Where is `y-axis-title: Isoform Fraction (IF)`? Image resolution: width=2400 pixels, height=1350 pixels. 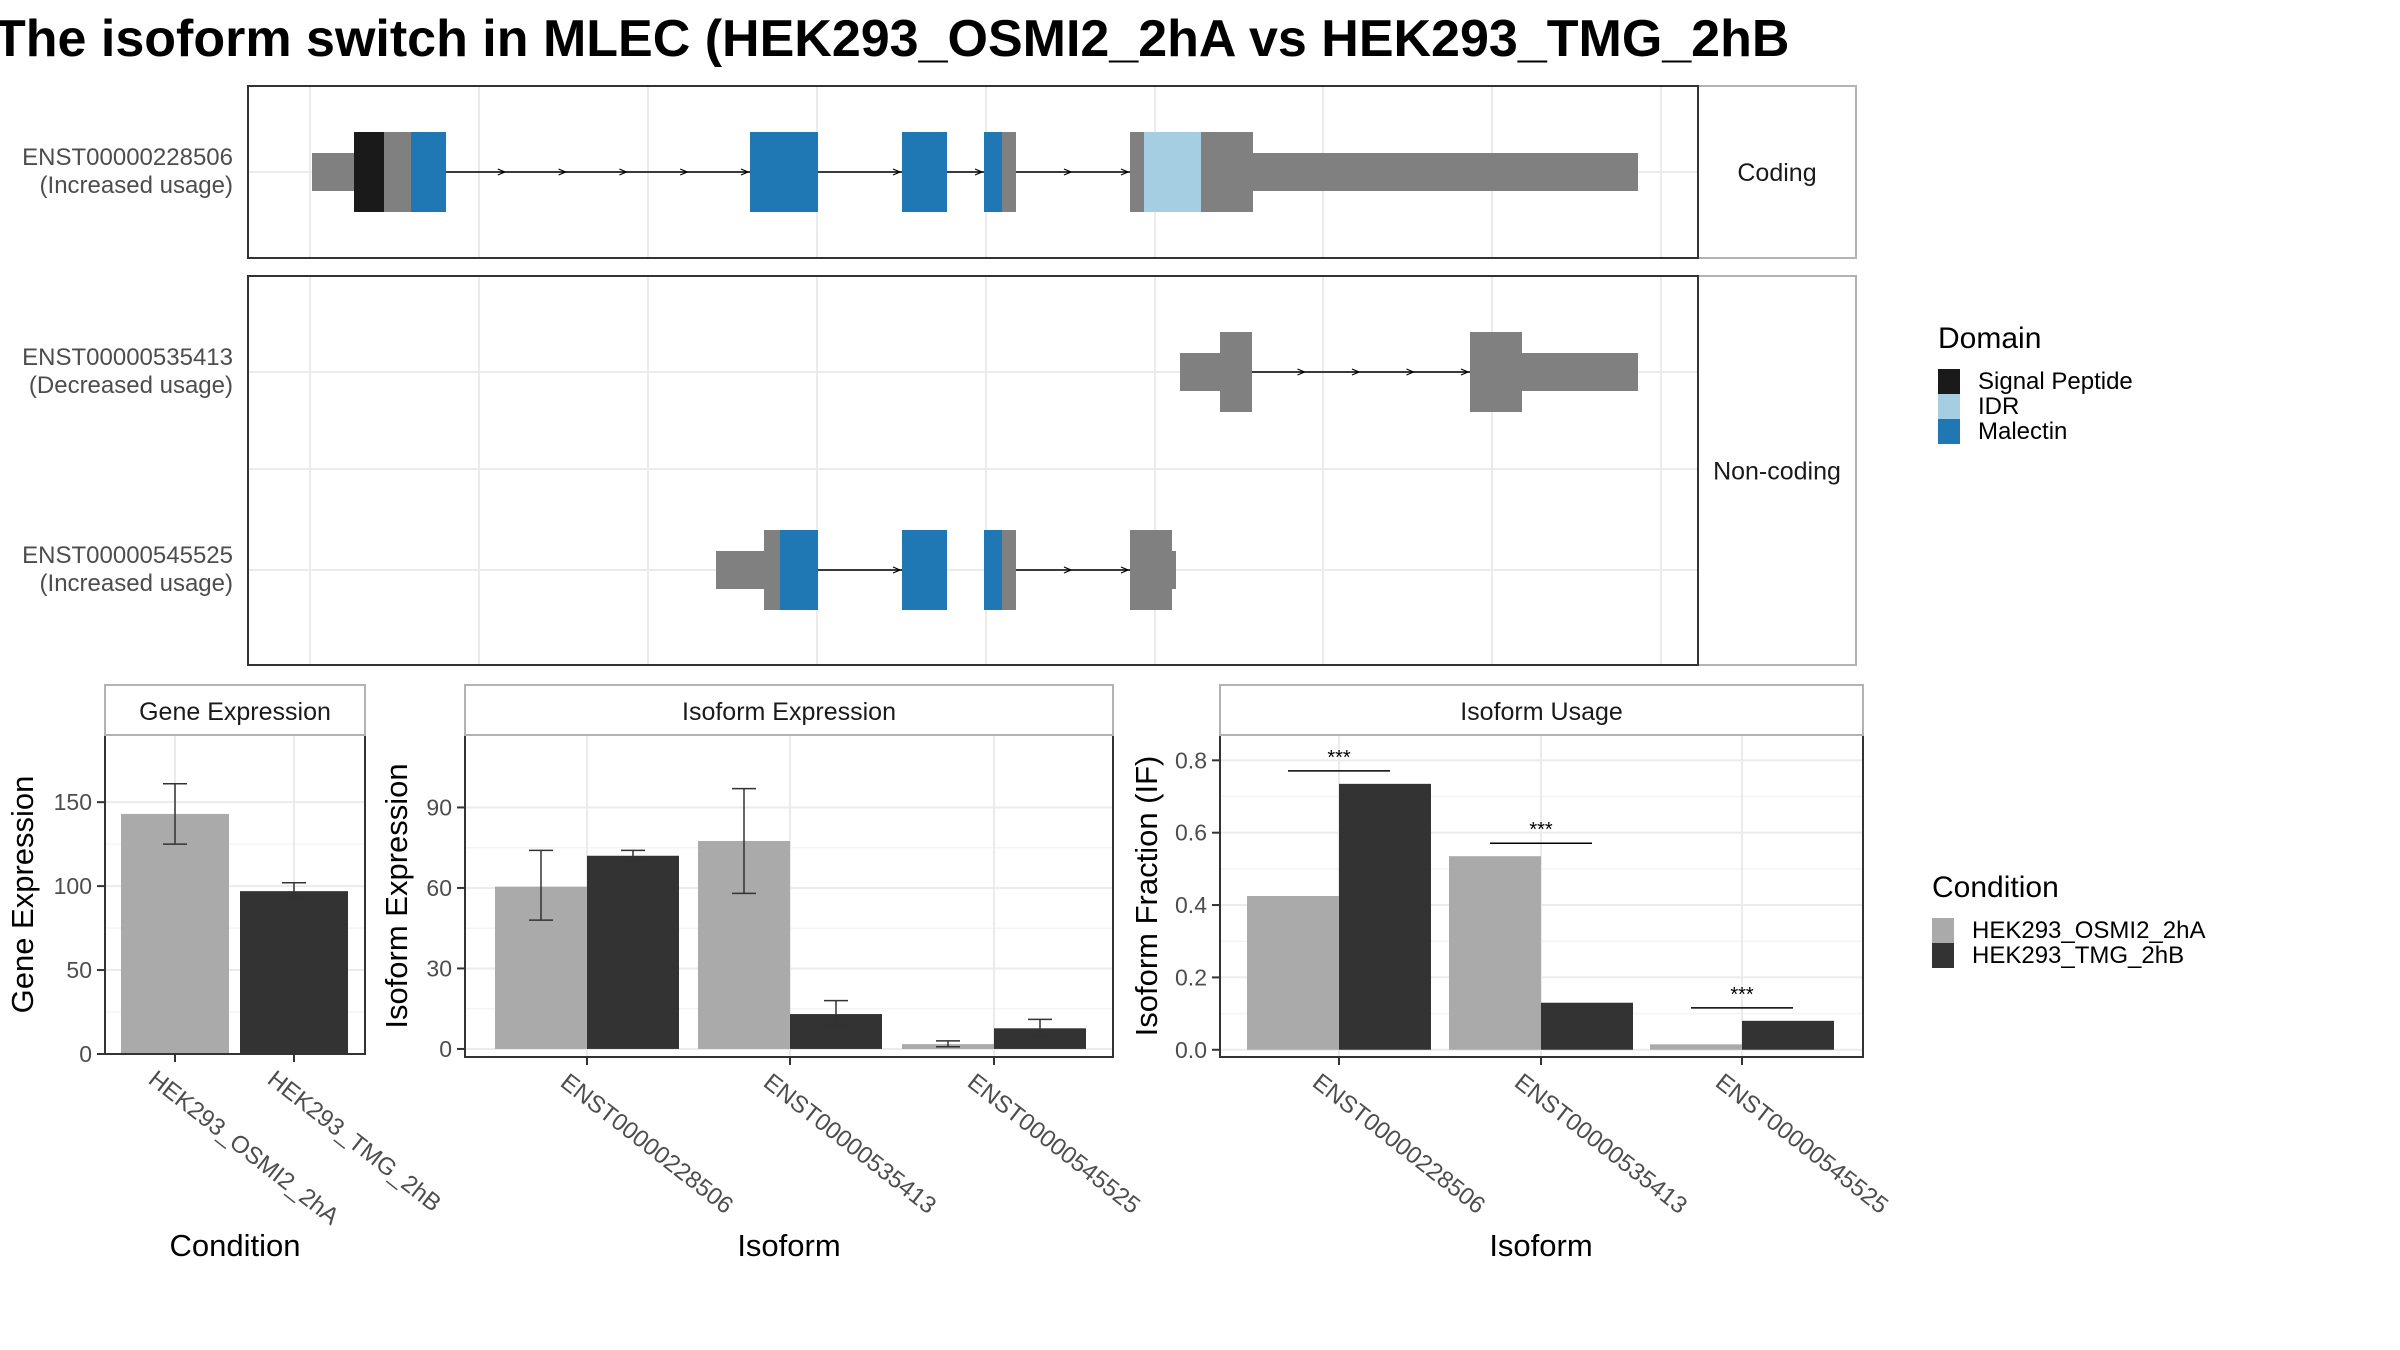 y-axis-title: Isoform Fraction (IF) is located at coordinates (1146, 896).